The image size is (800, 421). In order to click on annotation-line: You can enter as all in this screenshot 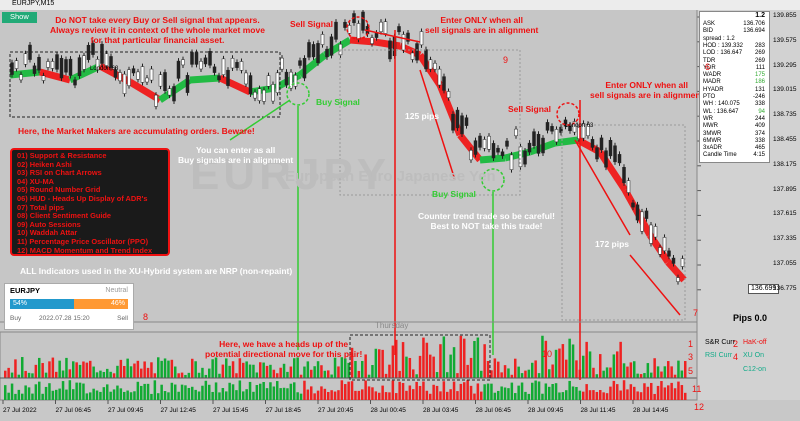, I will do `click(236, 150)`.